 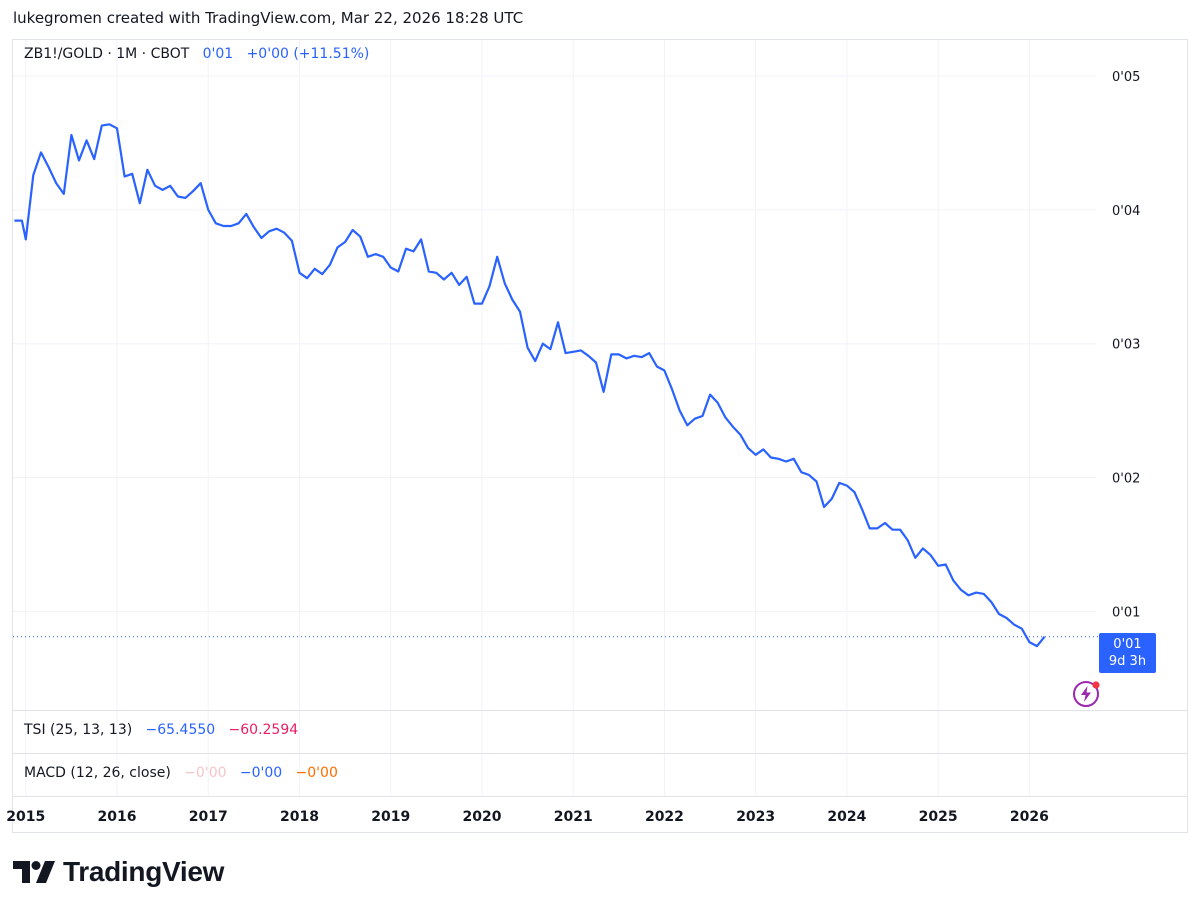 What do you see at coordinates (180, 730) in the screenshot?
I see `tsi-value-1: −65.4550` at bounding box center [180, 730].